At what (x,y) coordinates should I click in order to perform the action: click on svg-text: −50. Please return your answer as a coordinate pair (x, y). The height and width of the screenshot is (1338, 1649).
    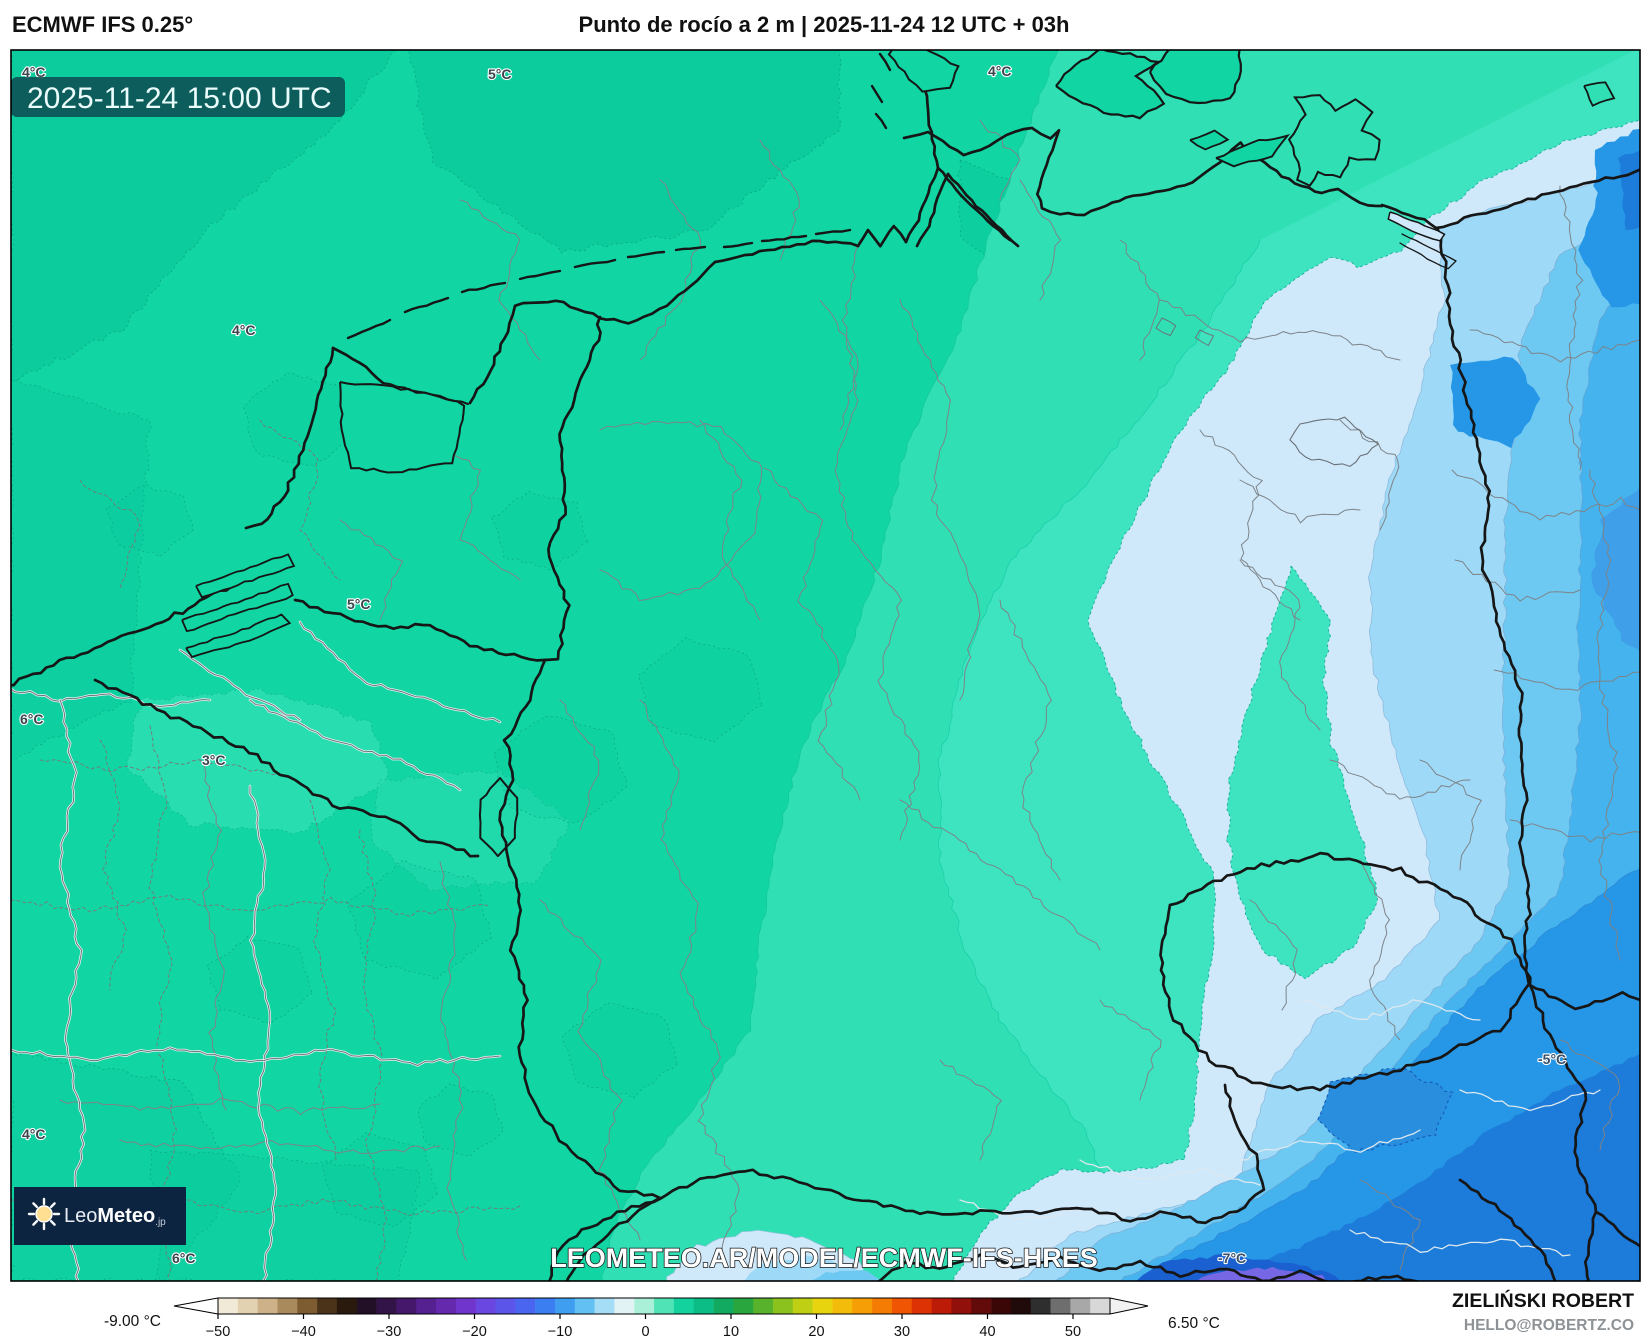
    Looking at the image, I should click on (218, 1331).